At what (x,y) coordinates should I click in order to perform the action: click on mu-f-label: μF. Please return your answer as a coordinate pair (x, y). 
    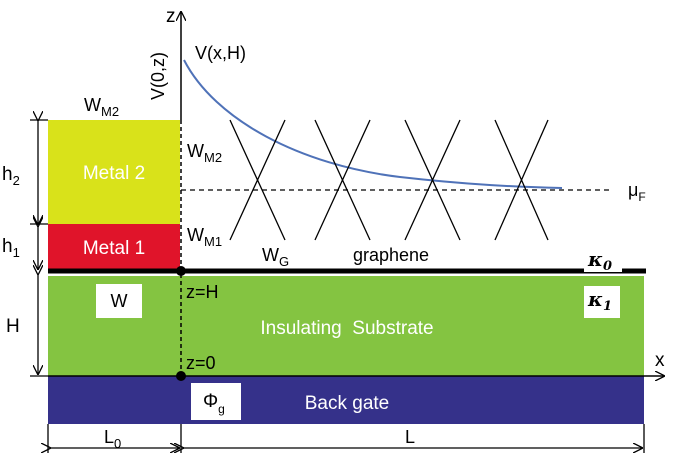
    Looking at the image, I should click on (637, 192).